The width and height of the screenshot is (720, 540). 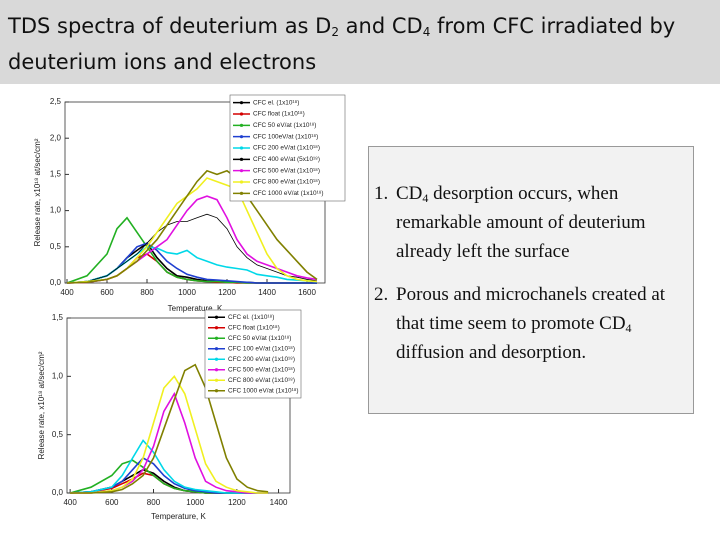 I want to click on legend-label: CFC 400 eV/at (5x10¹⁸), so click(x=286, y=159).